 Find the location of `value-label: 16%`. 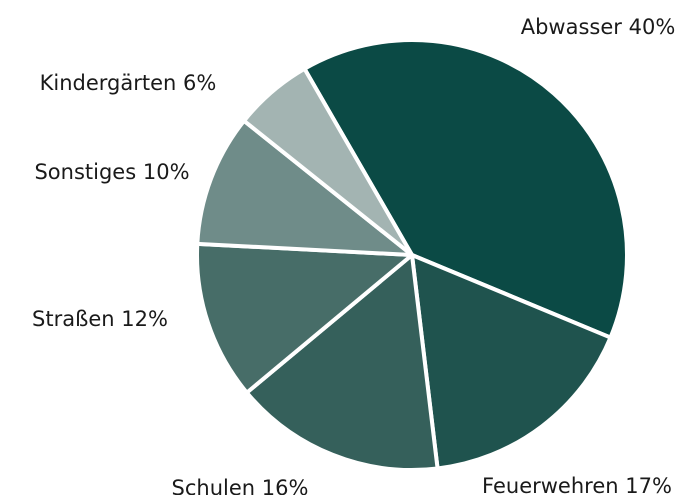

value-label: 16% is located at coordinates (285, 485).